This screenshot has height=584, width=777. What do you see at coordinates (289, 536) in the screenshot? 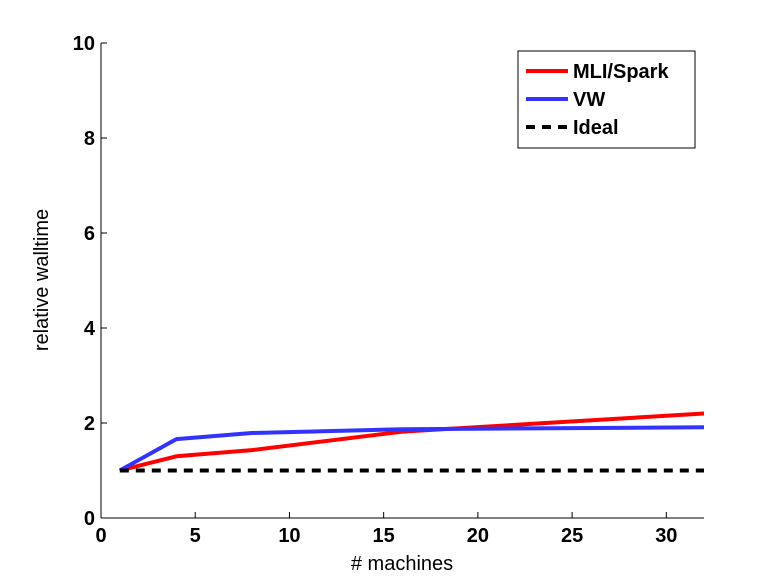
I see `x-tick-label: 10` at bounding box center [289, 536].